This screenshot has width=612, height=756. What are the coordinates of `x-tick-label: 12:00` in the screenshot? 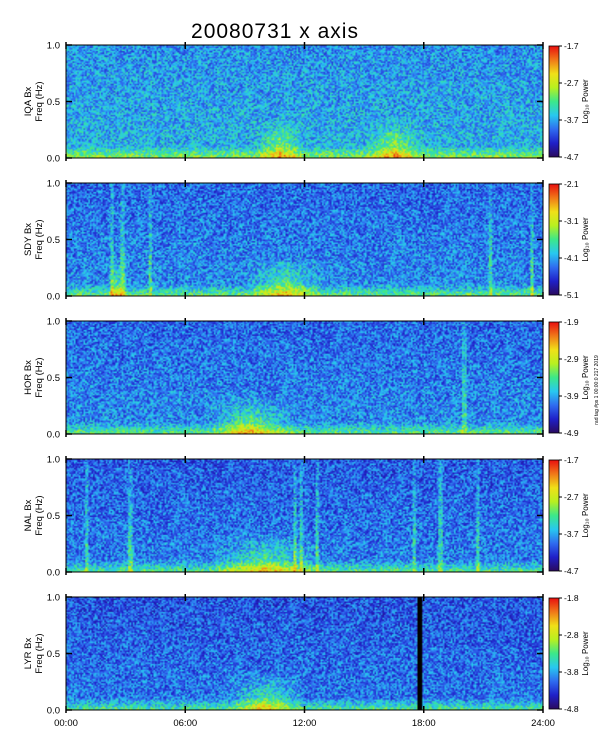 It's located at (305, 723).